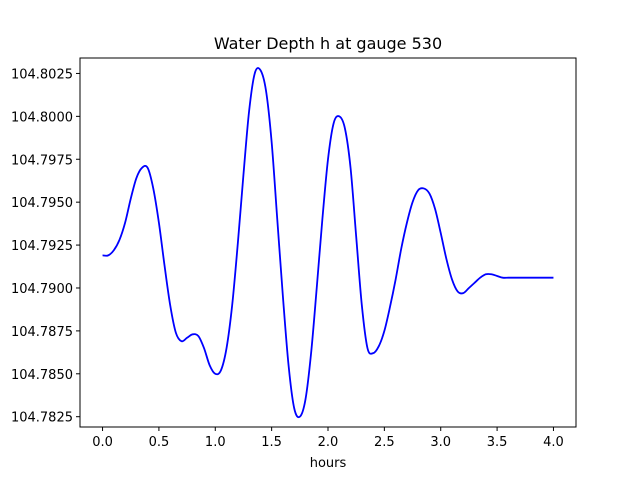  I want to click on x-tick-label: 4.0, so click(553, 442).